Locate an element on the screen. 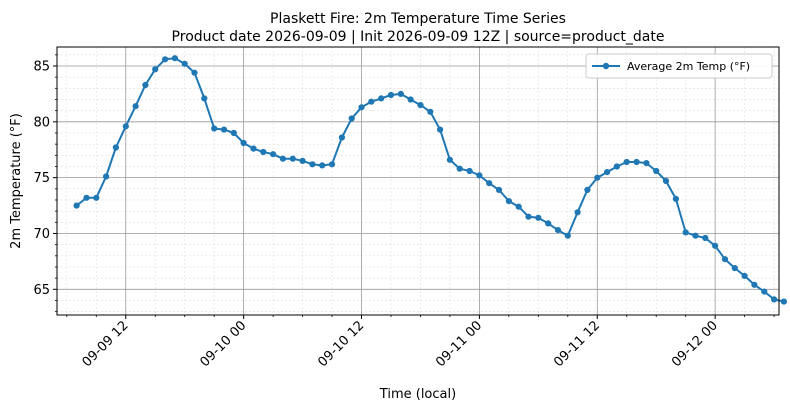 The image size is (790, 409). y-axis: 65 70 75 80 85 is located at coordinates (45, 183).